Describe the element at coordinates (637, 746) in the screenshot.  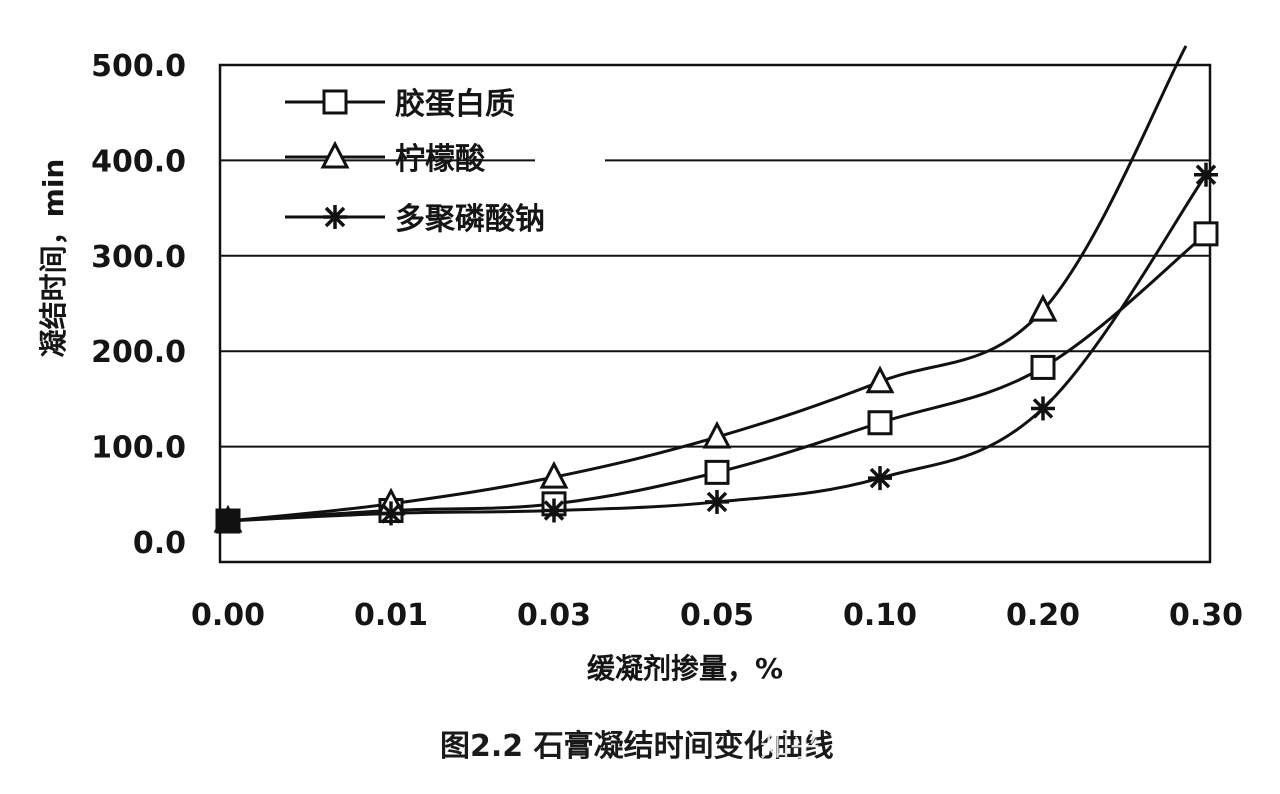
I see `figure-caption: 图2.2 石膏凝结时间变化曲线` at that location.